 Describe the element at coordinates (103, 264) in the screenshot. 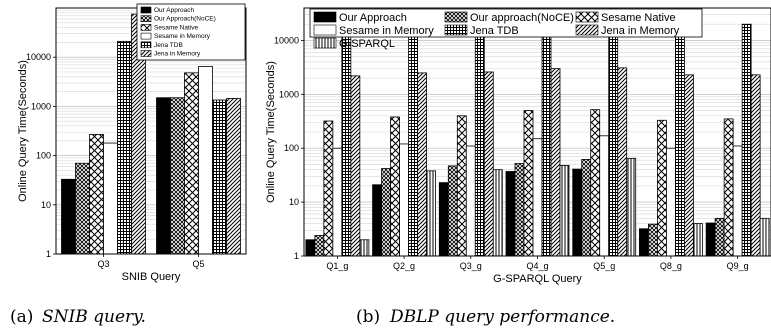

I see `x-tick-label: Q3` at that location.